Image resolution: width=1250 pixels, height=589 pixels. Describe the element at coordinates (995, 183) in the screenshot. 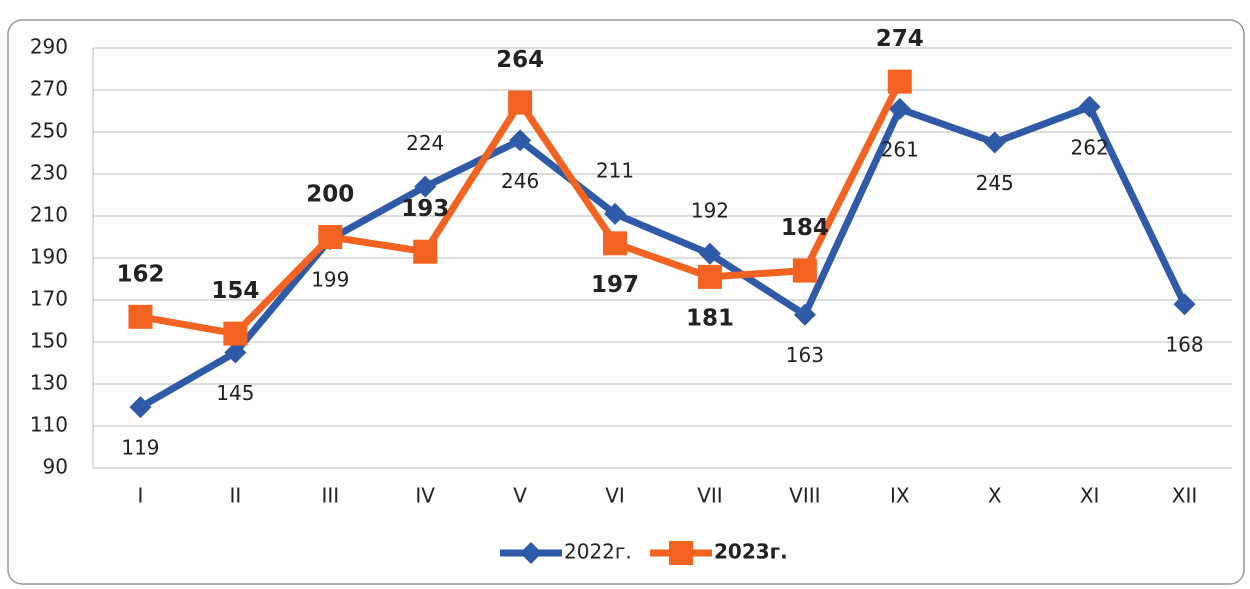

I see `data-label: 245` at that location.